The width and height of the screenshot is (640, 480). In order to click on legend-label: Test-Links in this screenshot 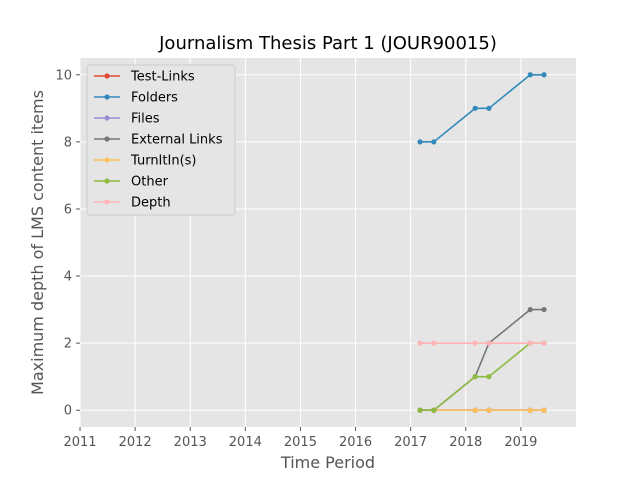, I will do `click(162, 77)`.